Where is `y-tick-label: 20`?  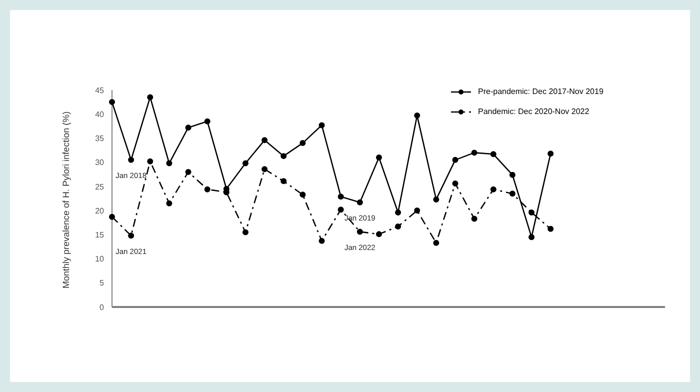
y-tick-label: 20 is located at coordinates (100, 211).